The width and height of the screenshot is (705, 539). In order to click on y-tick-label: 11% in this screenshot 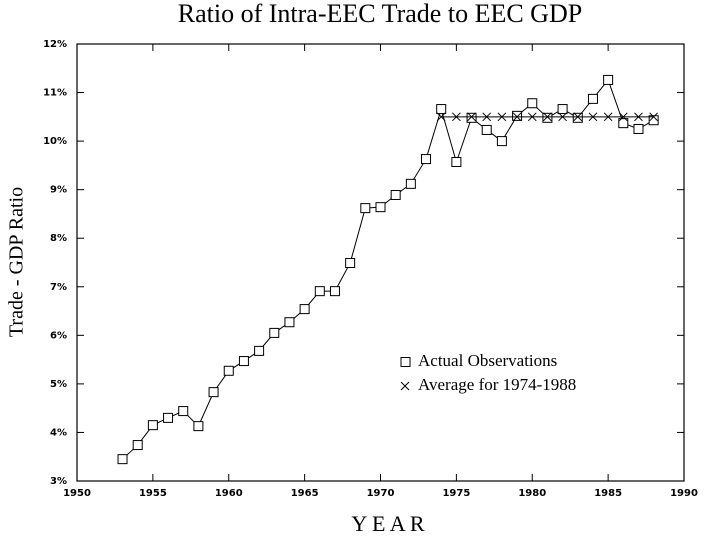, I will do `click(55, 93)`.